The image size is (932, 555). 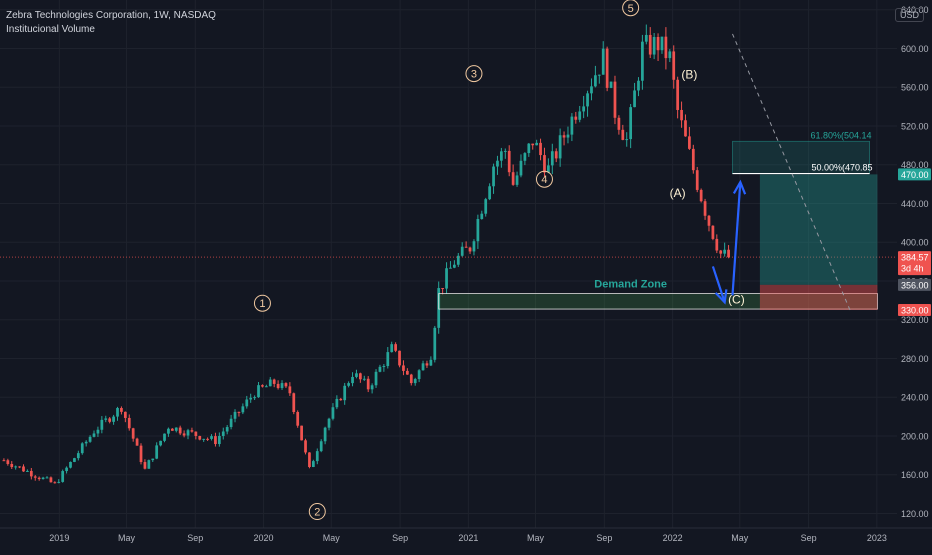 What do you see at coordinates (678, 193) in the screenshot?
I see `wave-label: (A)` at bounding box center [678, 193].